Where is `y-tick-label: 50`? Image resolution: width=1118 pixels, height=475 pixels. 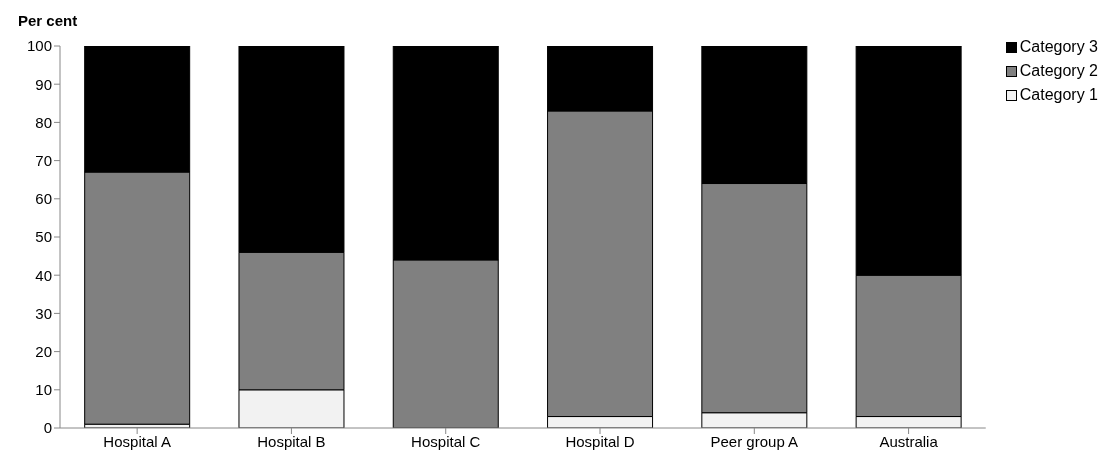 y-tick-label: 50 is located at coordinates (43, 237).